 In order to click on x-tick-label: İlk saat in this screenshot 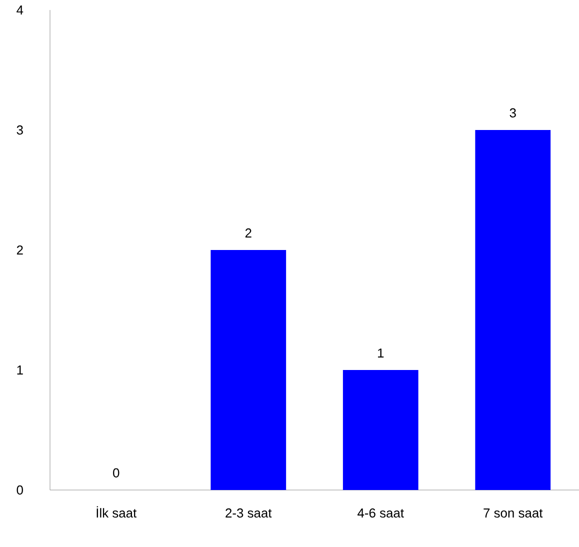, I will do `click(116, 512)`.